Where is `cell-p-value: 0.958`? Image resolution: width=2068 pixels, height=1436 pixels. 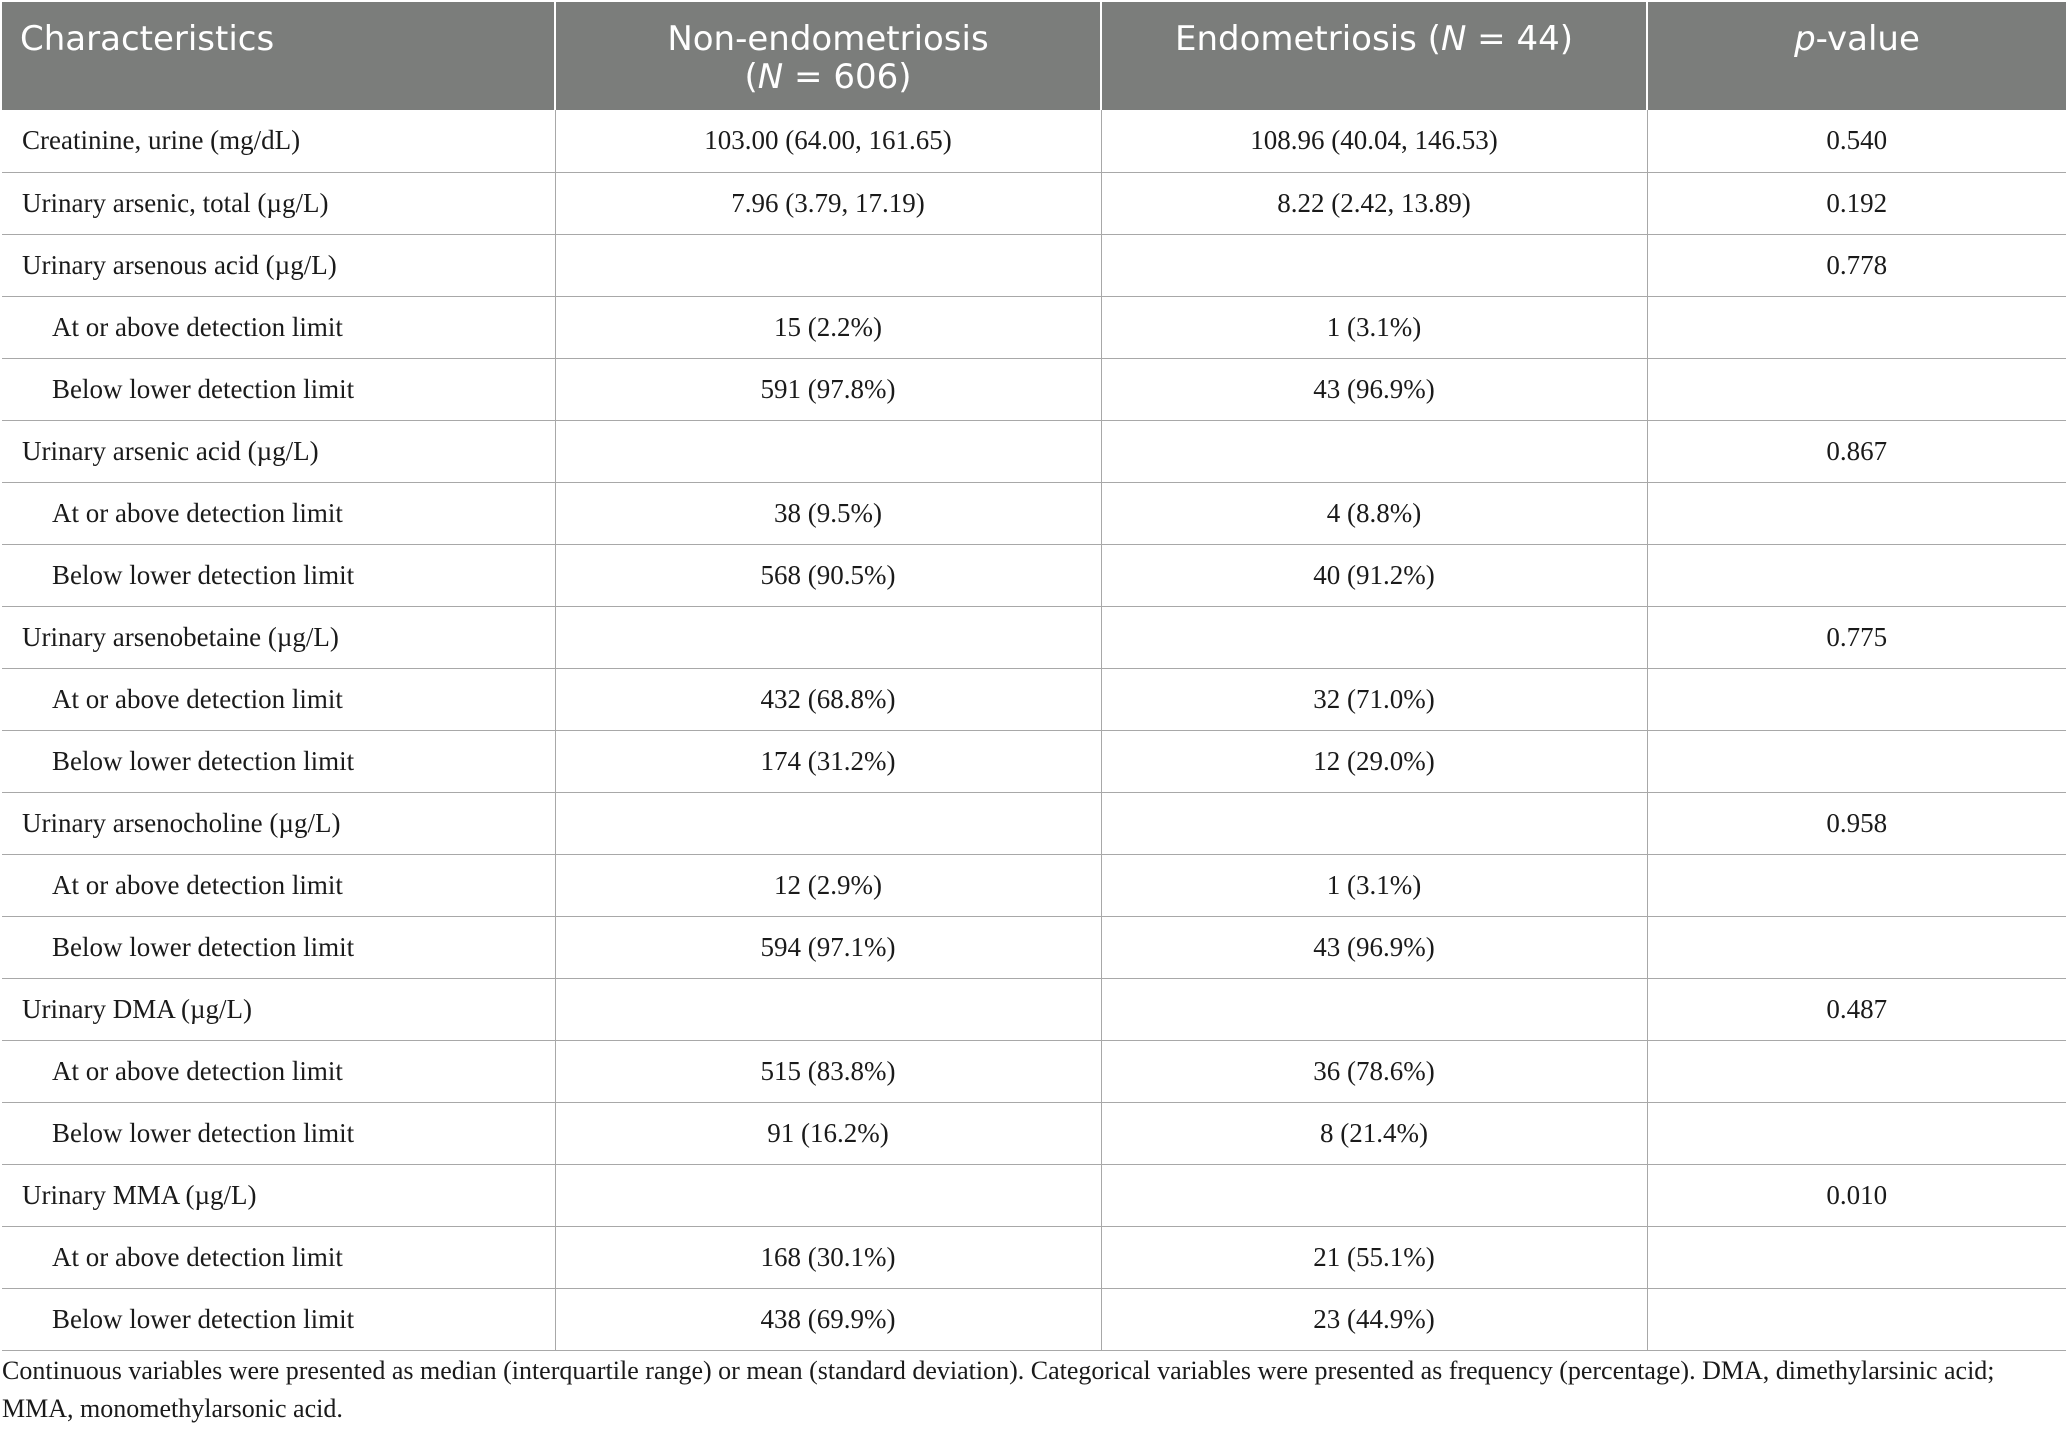 cell-p-value: 0.958 is located at coordinates (1856, 823).